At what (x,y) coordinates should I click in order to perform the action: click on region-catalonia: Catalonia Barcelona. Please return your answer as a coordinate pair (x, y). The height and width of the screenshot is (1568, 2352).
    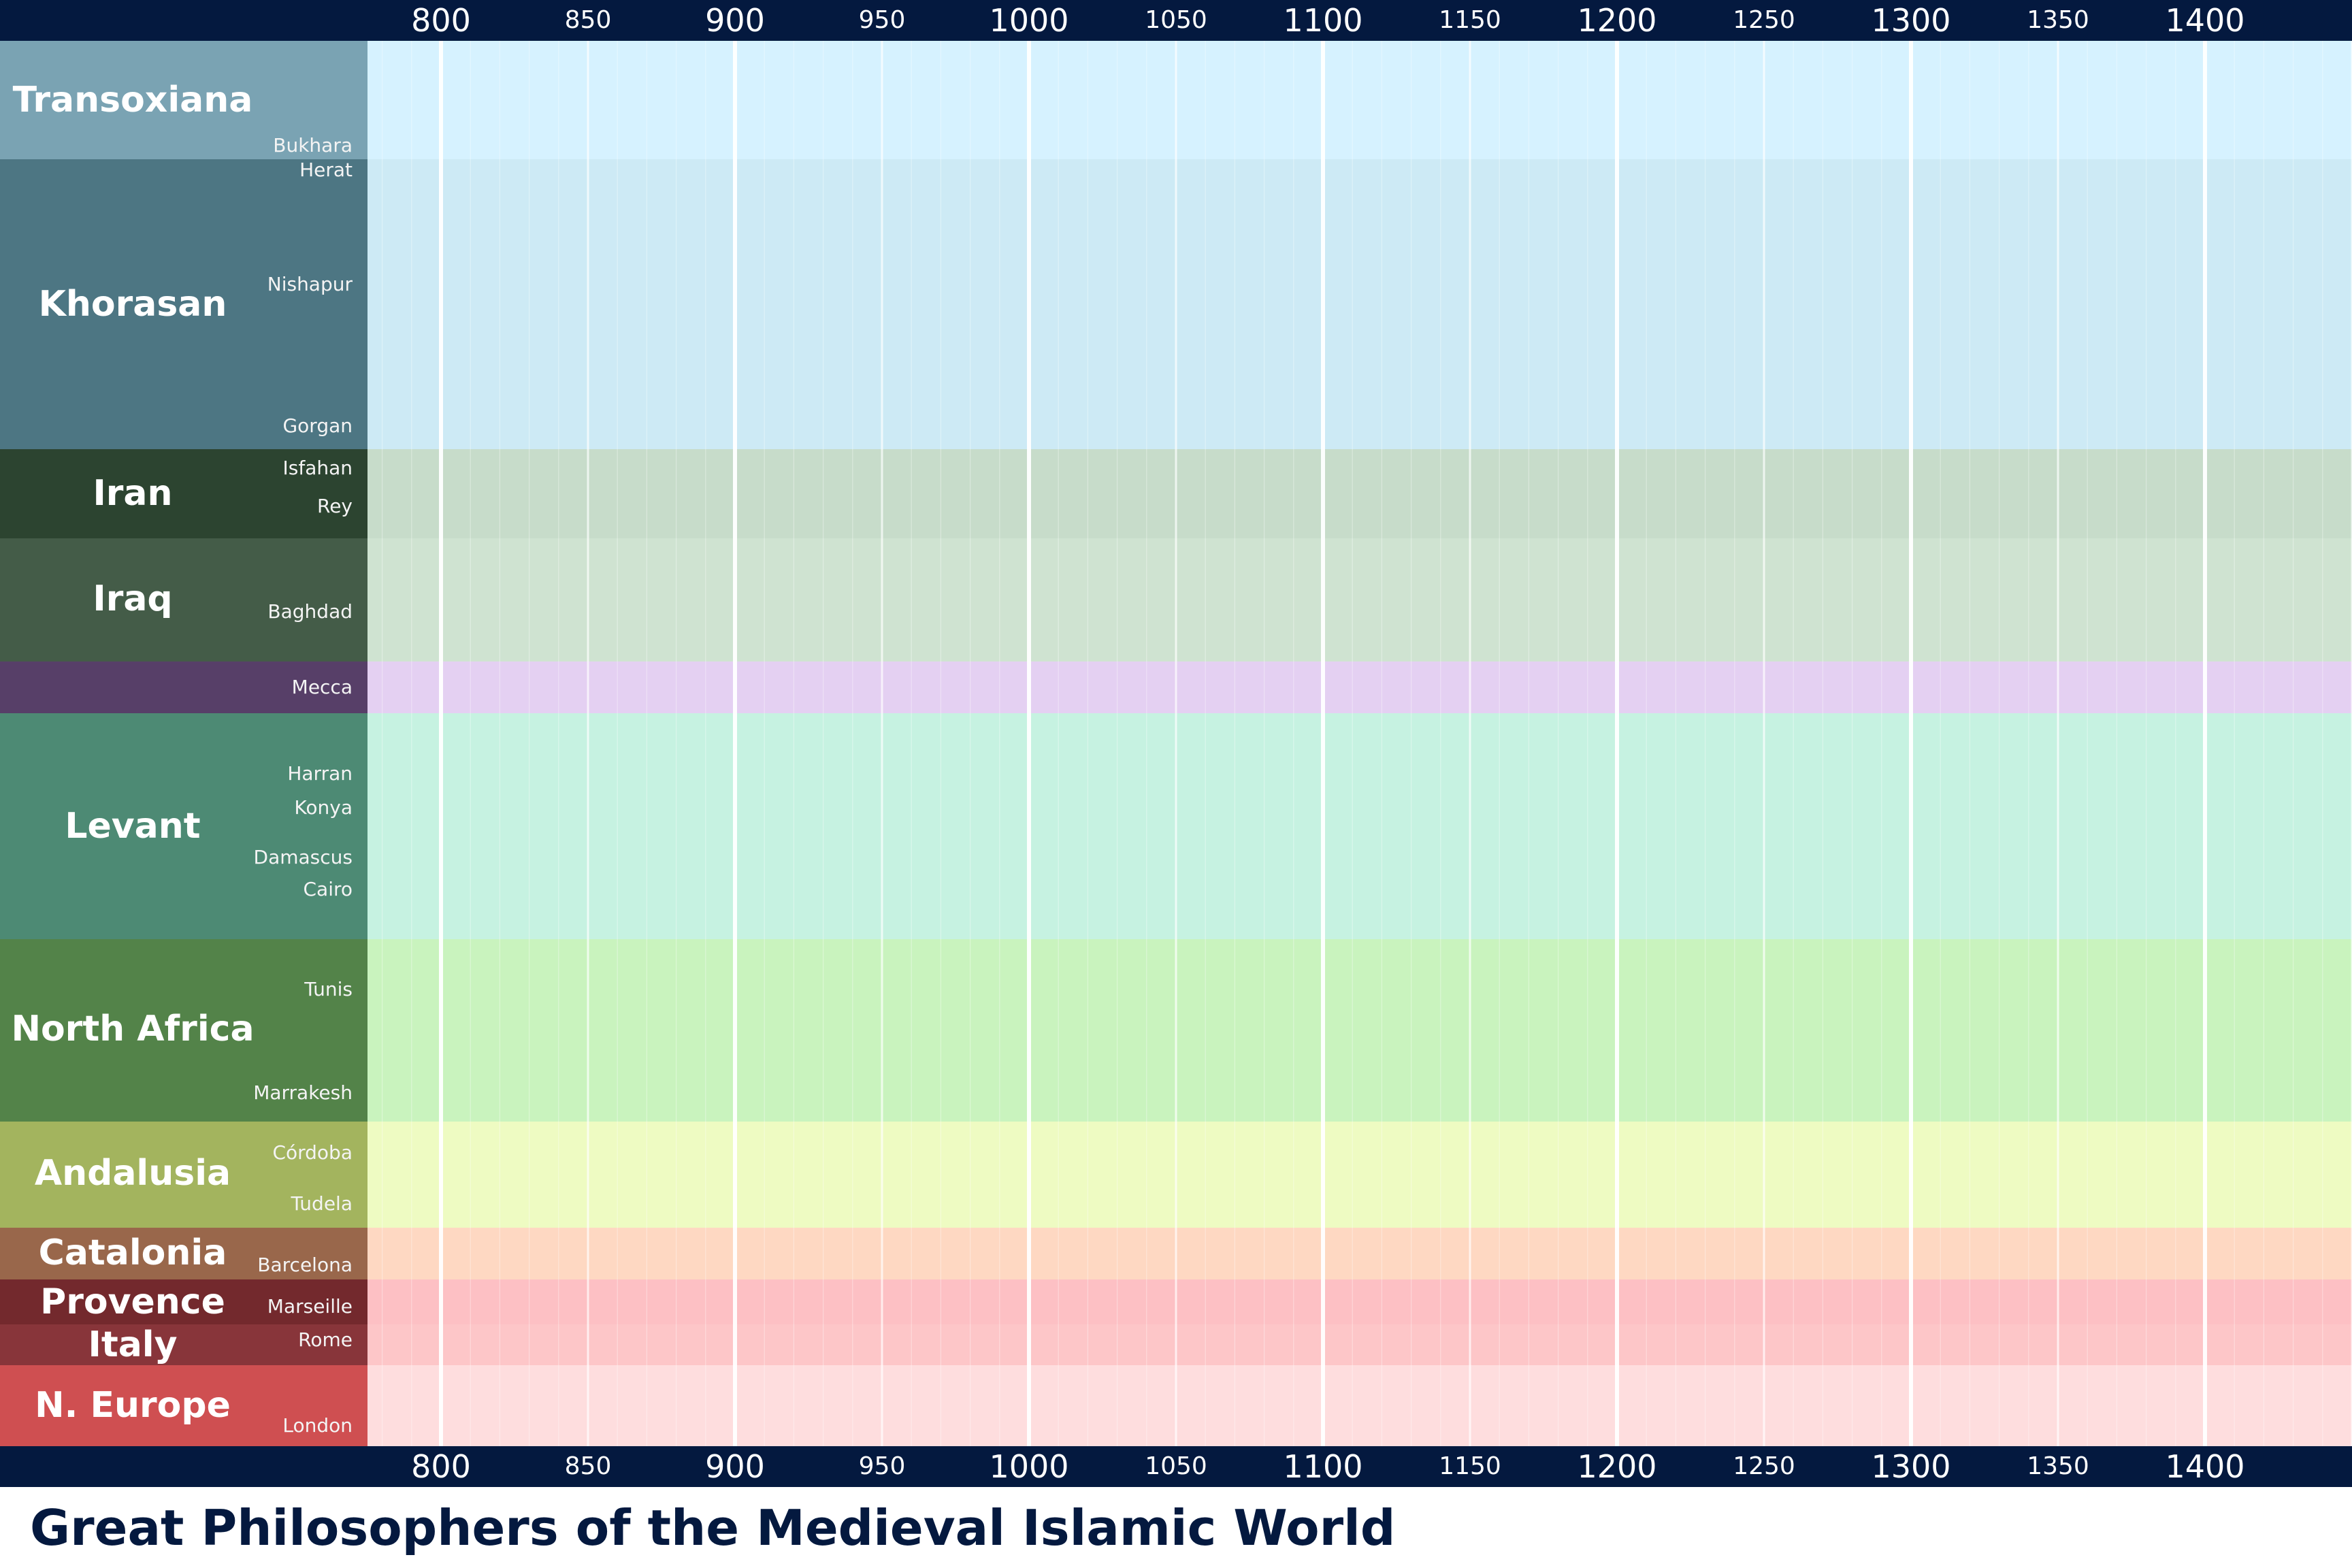
    Looking at the image, I should click on (184, 1253).